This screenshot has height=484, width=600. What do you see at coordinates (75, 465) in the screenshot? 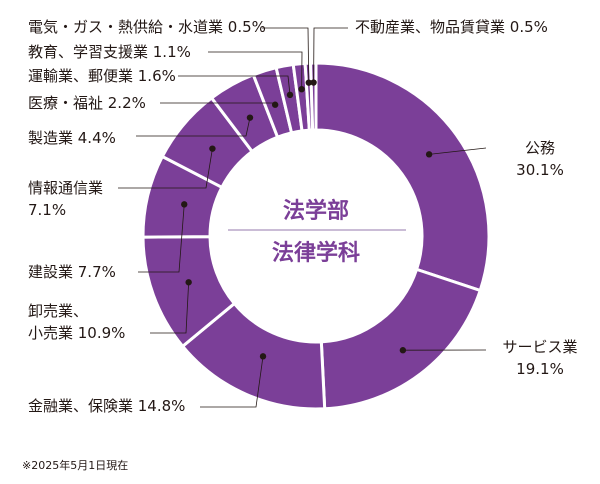
I see `footnote: ※2025年5月1日現在` at bounding box center [75, 465].